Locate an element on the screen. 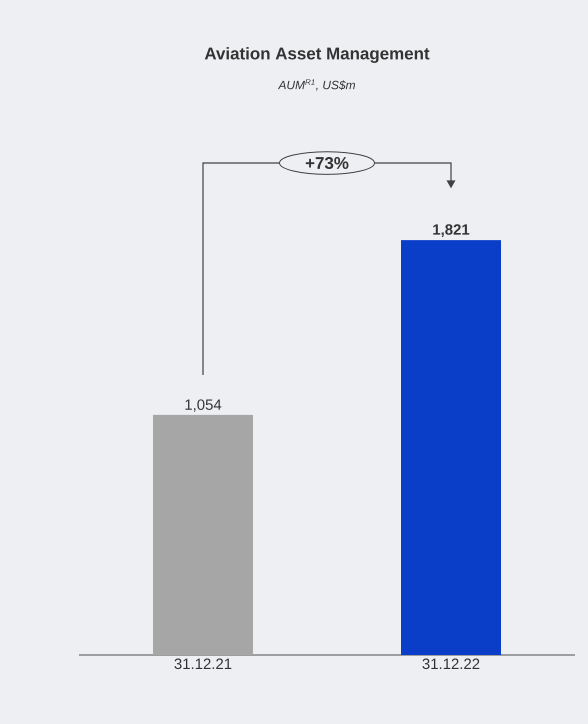 The image size is (588, 724). chart-subtitle: AUM$^{R1}$, US$m is located at coordinates (316, 85).